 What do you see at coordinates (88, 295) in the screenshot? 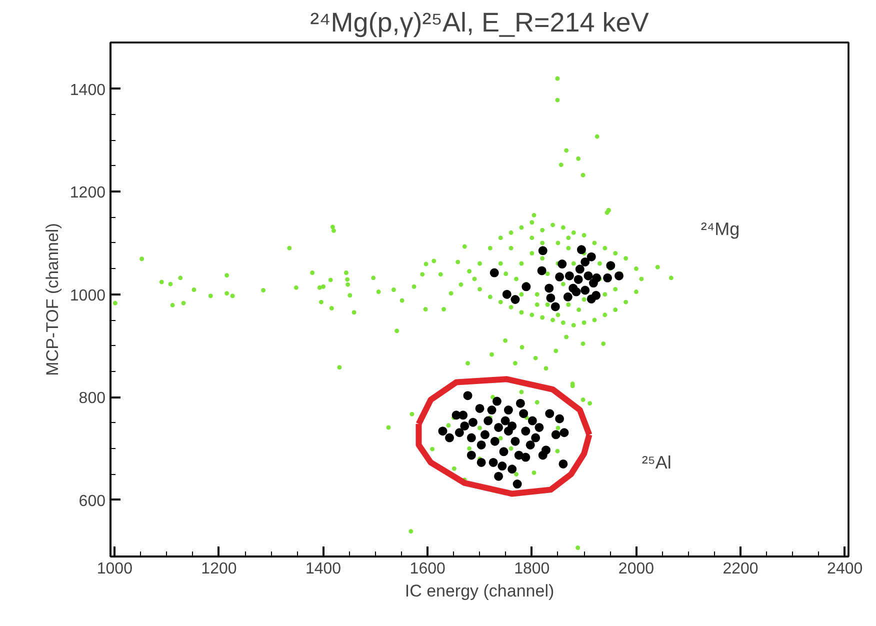
I see `y-tick-label: 1000` at bounding box center [88, 295].